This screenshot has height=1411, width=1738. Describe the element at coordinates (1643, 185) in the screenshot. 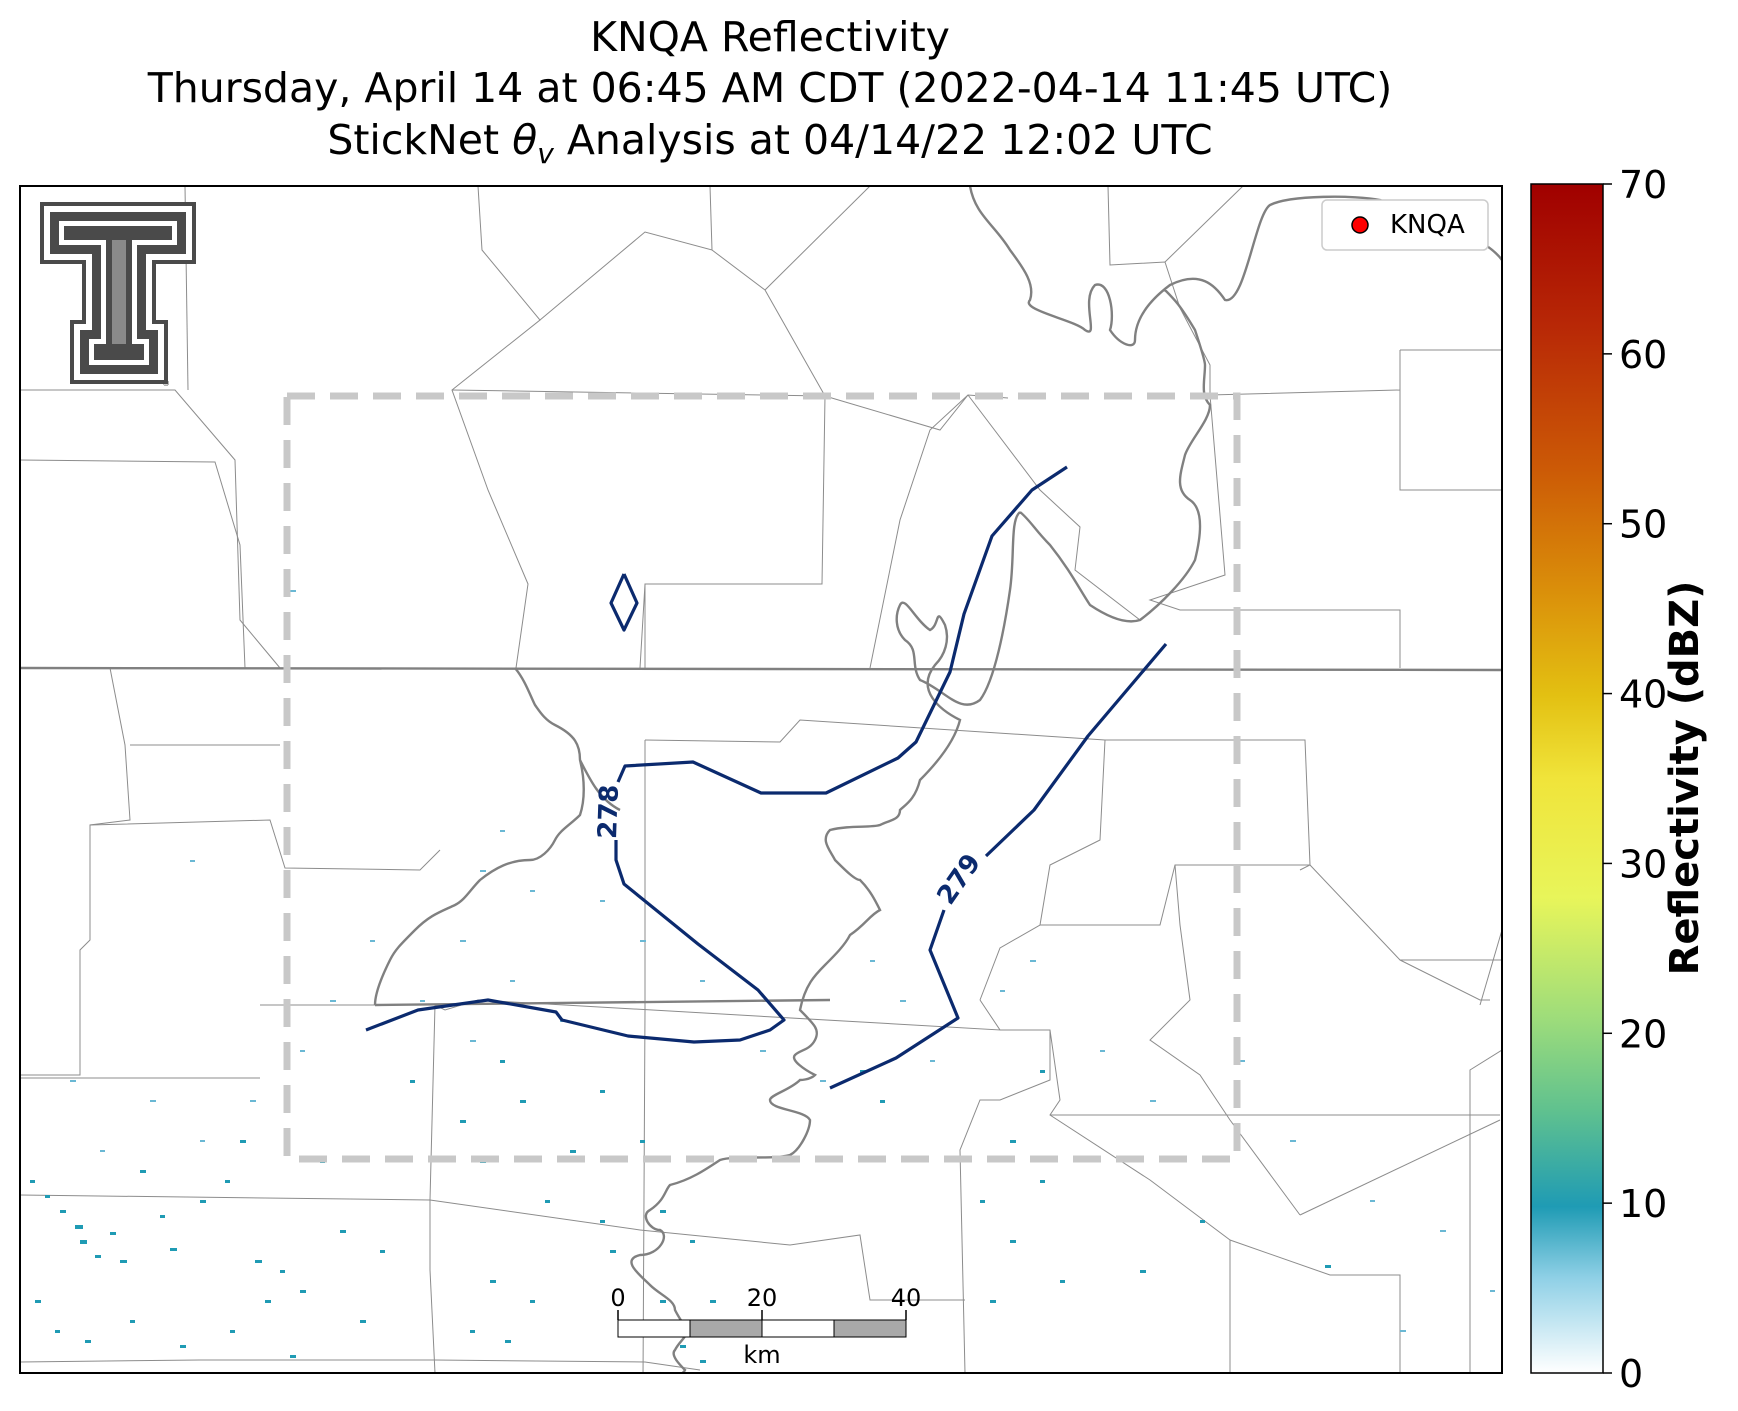

I see `colorbar-tick-label: 70` at that location.